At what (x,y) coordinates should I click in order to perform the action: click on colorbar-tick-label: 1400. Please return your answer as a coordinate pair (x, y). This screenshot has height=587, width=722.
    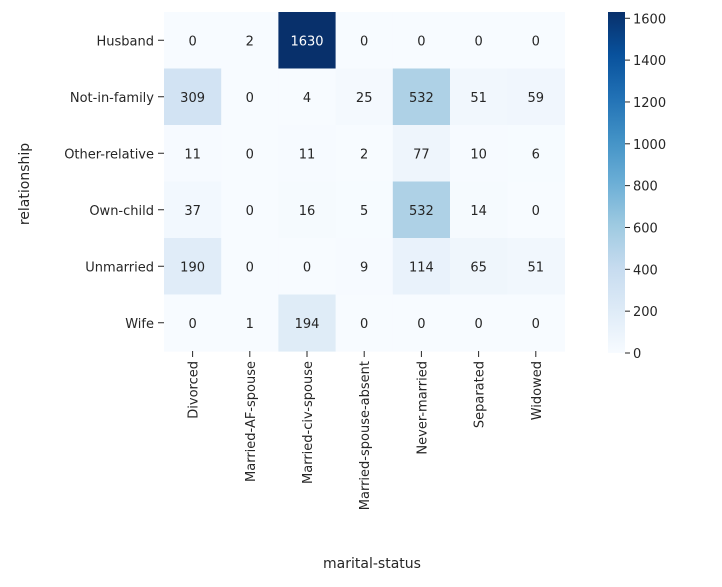
    Looking at the image, I should click on (649, 61).